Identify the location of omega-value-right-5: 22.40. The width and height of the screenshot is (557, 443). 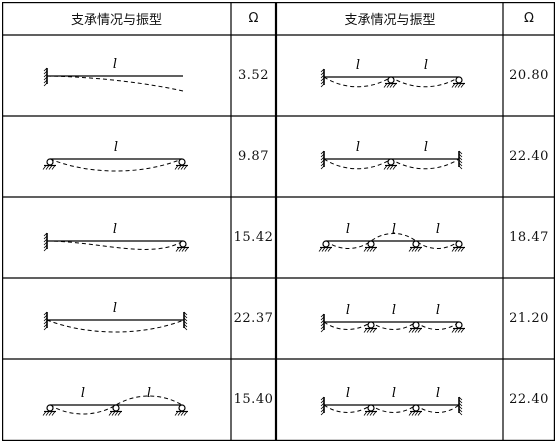
(529, 399).